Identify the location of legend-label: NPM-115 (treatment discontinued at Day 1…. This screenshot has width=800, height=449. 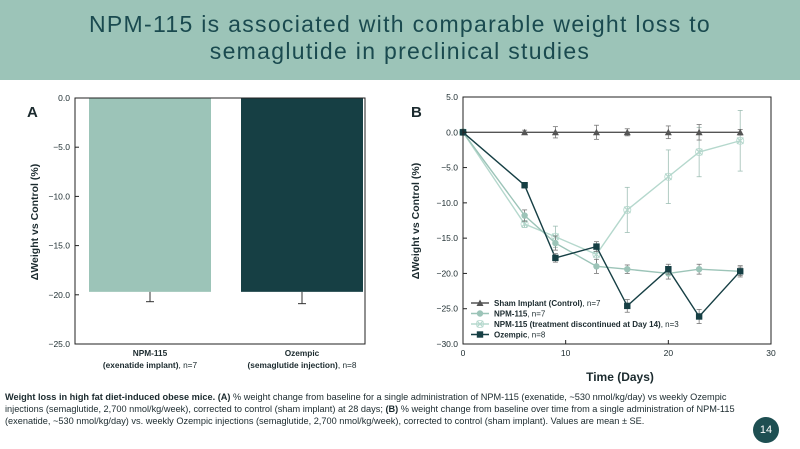
(577, 324).